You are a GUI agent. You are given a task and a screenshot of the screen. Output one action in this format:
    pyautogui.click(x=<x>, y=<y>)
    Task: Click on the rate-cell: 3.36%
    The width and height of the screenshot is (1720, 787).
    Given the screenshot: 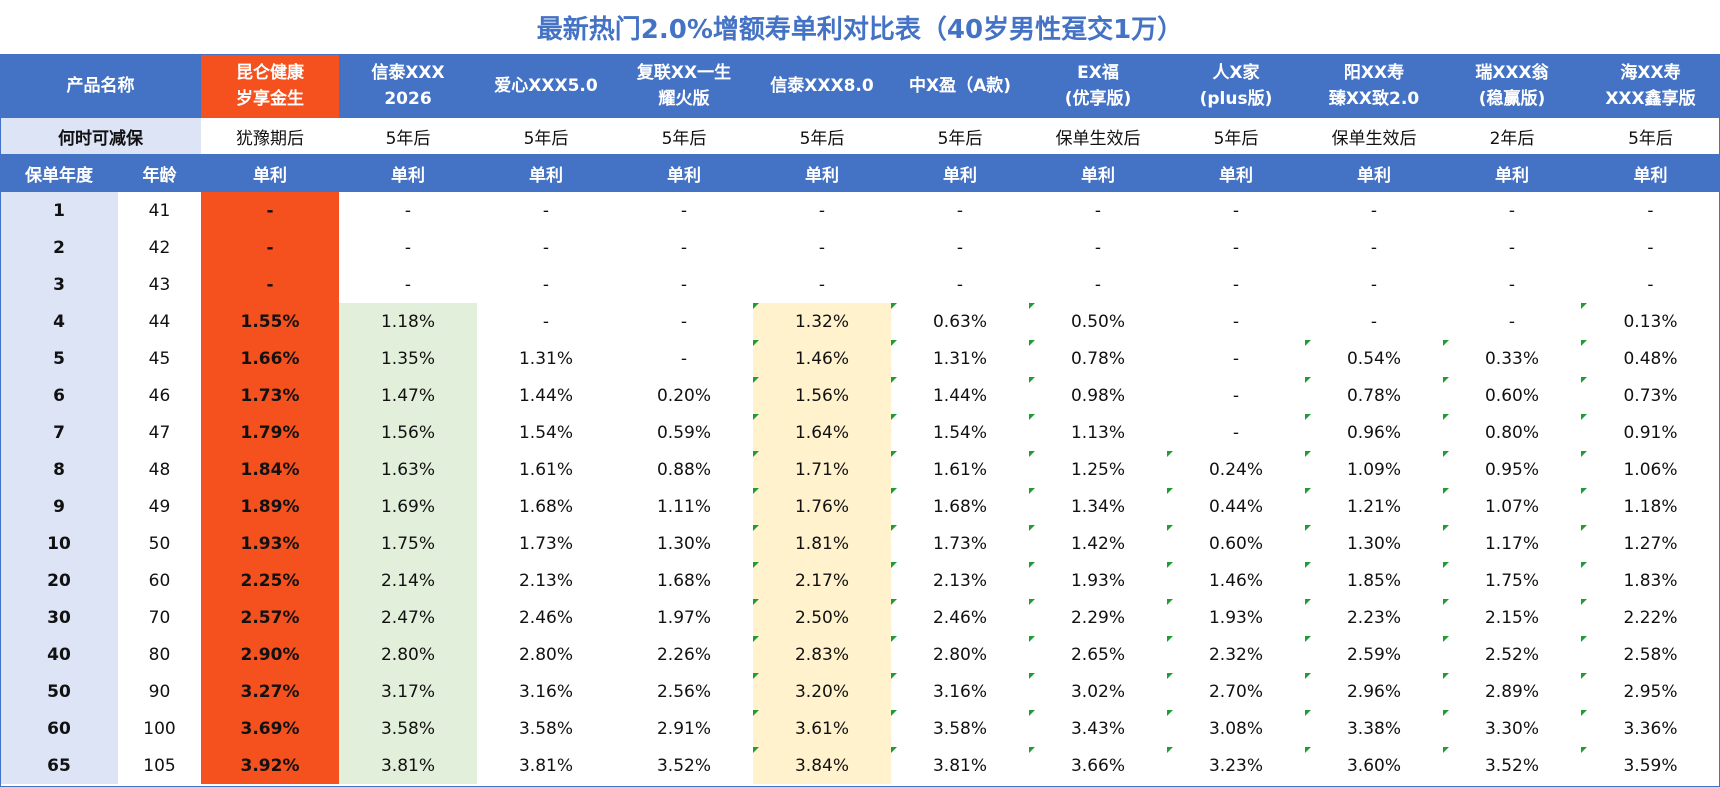 What is the action you would take?
    pyautogui.click(x=1650, y=728)
    